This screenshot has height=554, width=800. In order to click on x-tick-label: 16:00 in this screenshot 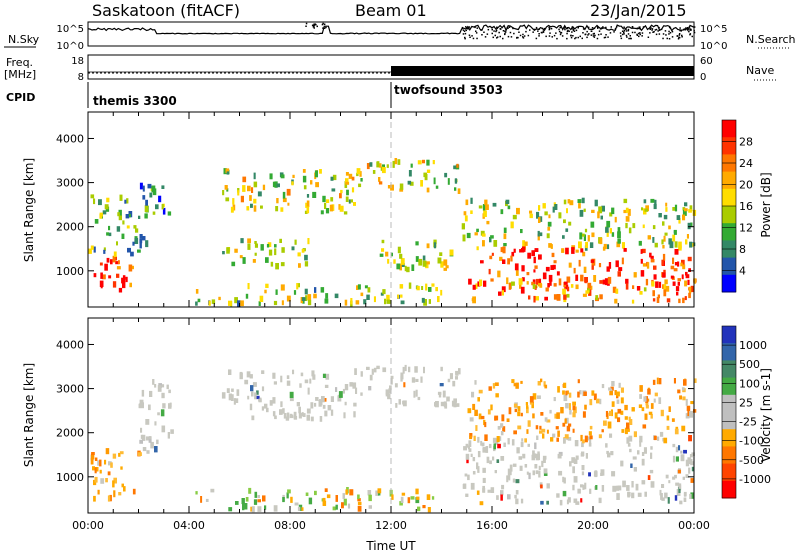, I will do `click(492, 525)`.